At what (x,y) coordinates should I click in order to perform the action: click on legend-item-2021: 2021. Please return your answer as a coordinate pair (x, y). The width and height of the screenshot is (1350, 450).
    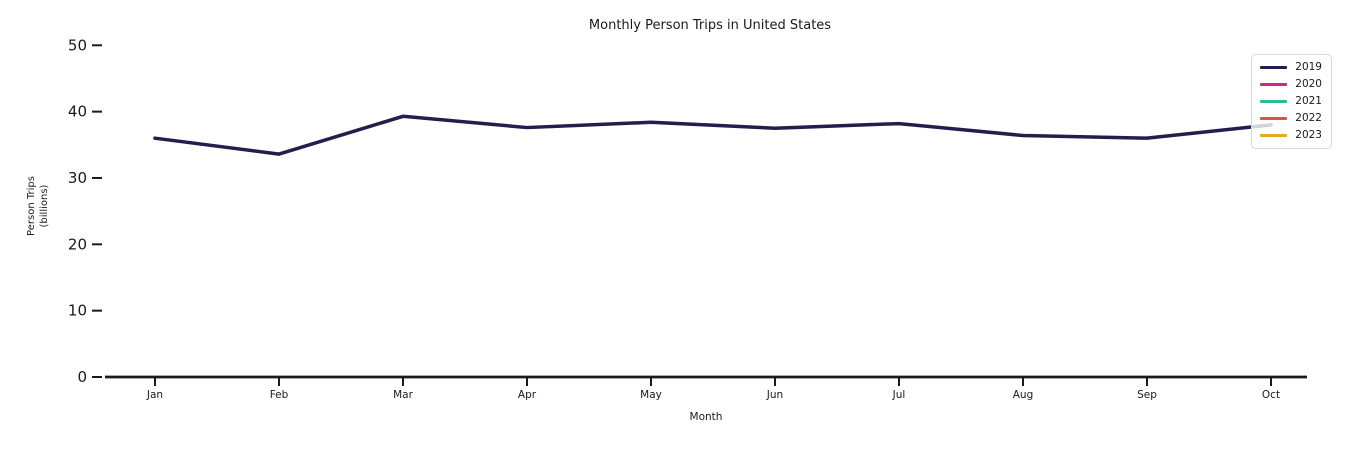
    Looking at the image, I should click on (1291, 101).